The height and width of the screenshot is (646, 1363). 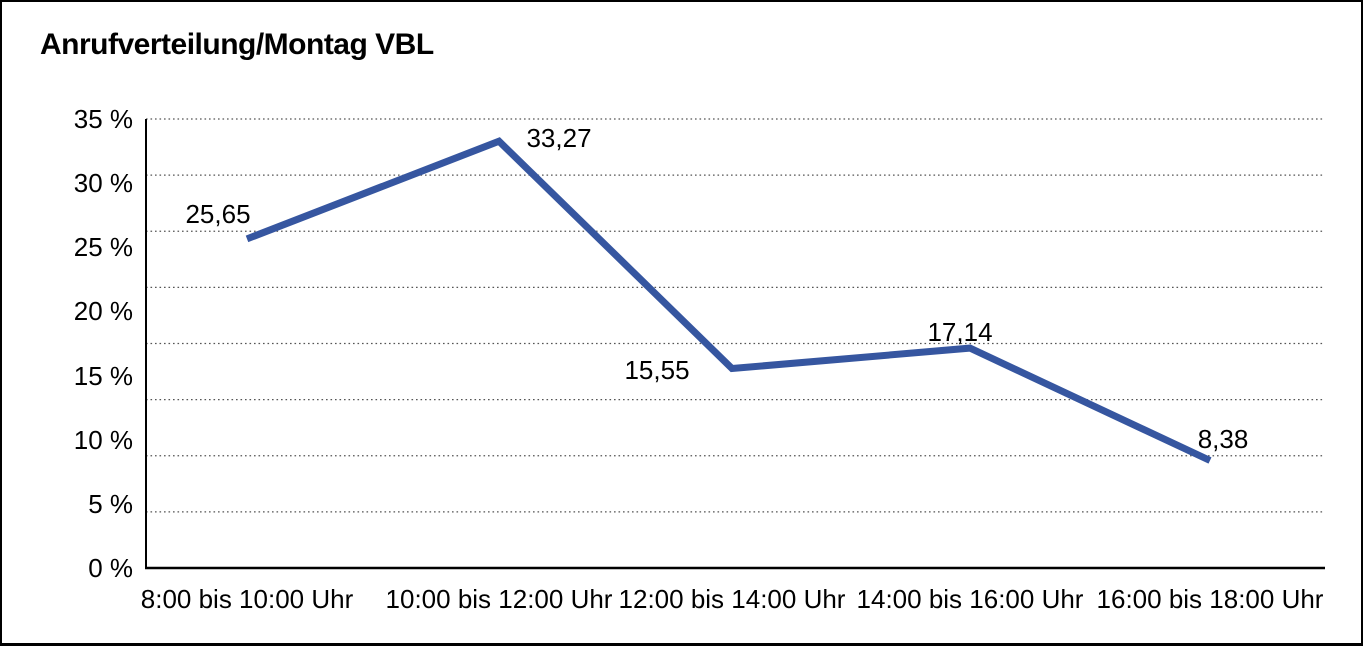 What do you see at coordinates (103, 183) in the screenshot?
I see `y-axis-tick-label: 30 %` at bounding box center [103, 183].